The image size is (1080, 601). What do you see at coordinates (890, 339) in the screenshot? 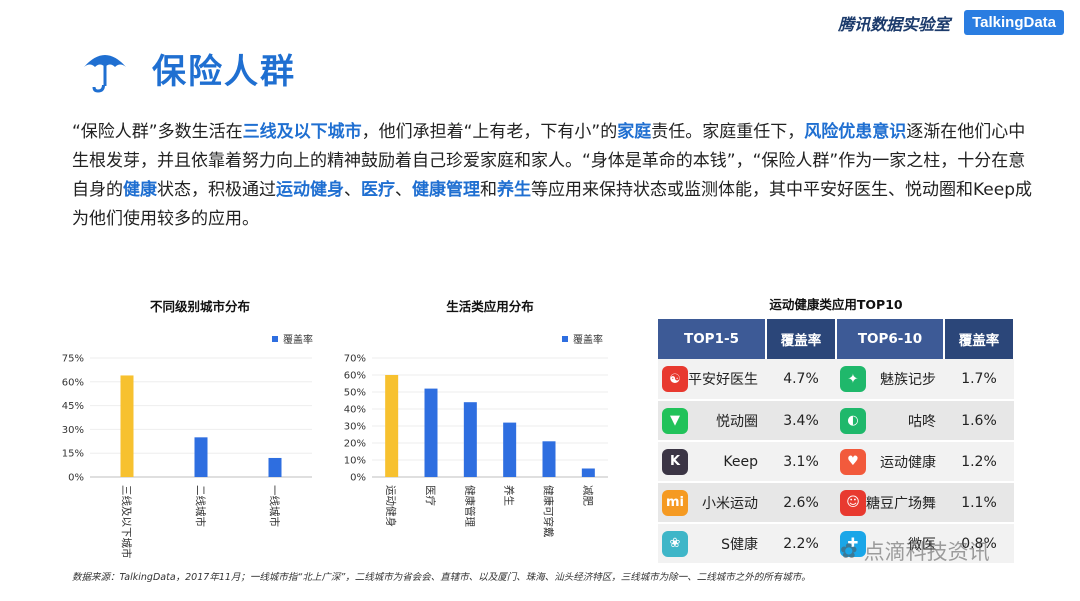
I see `header-top6-10: TOP6-10` at bounding box center [890, 339].